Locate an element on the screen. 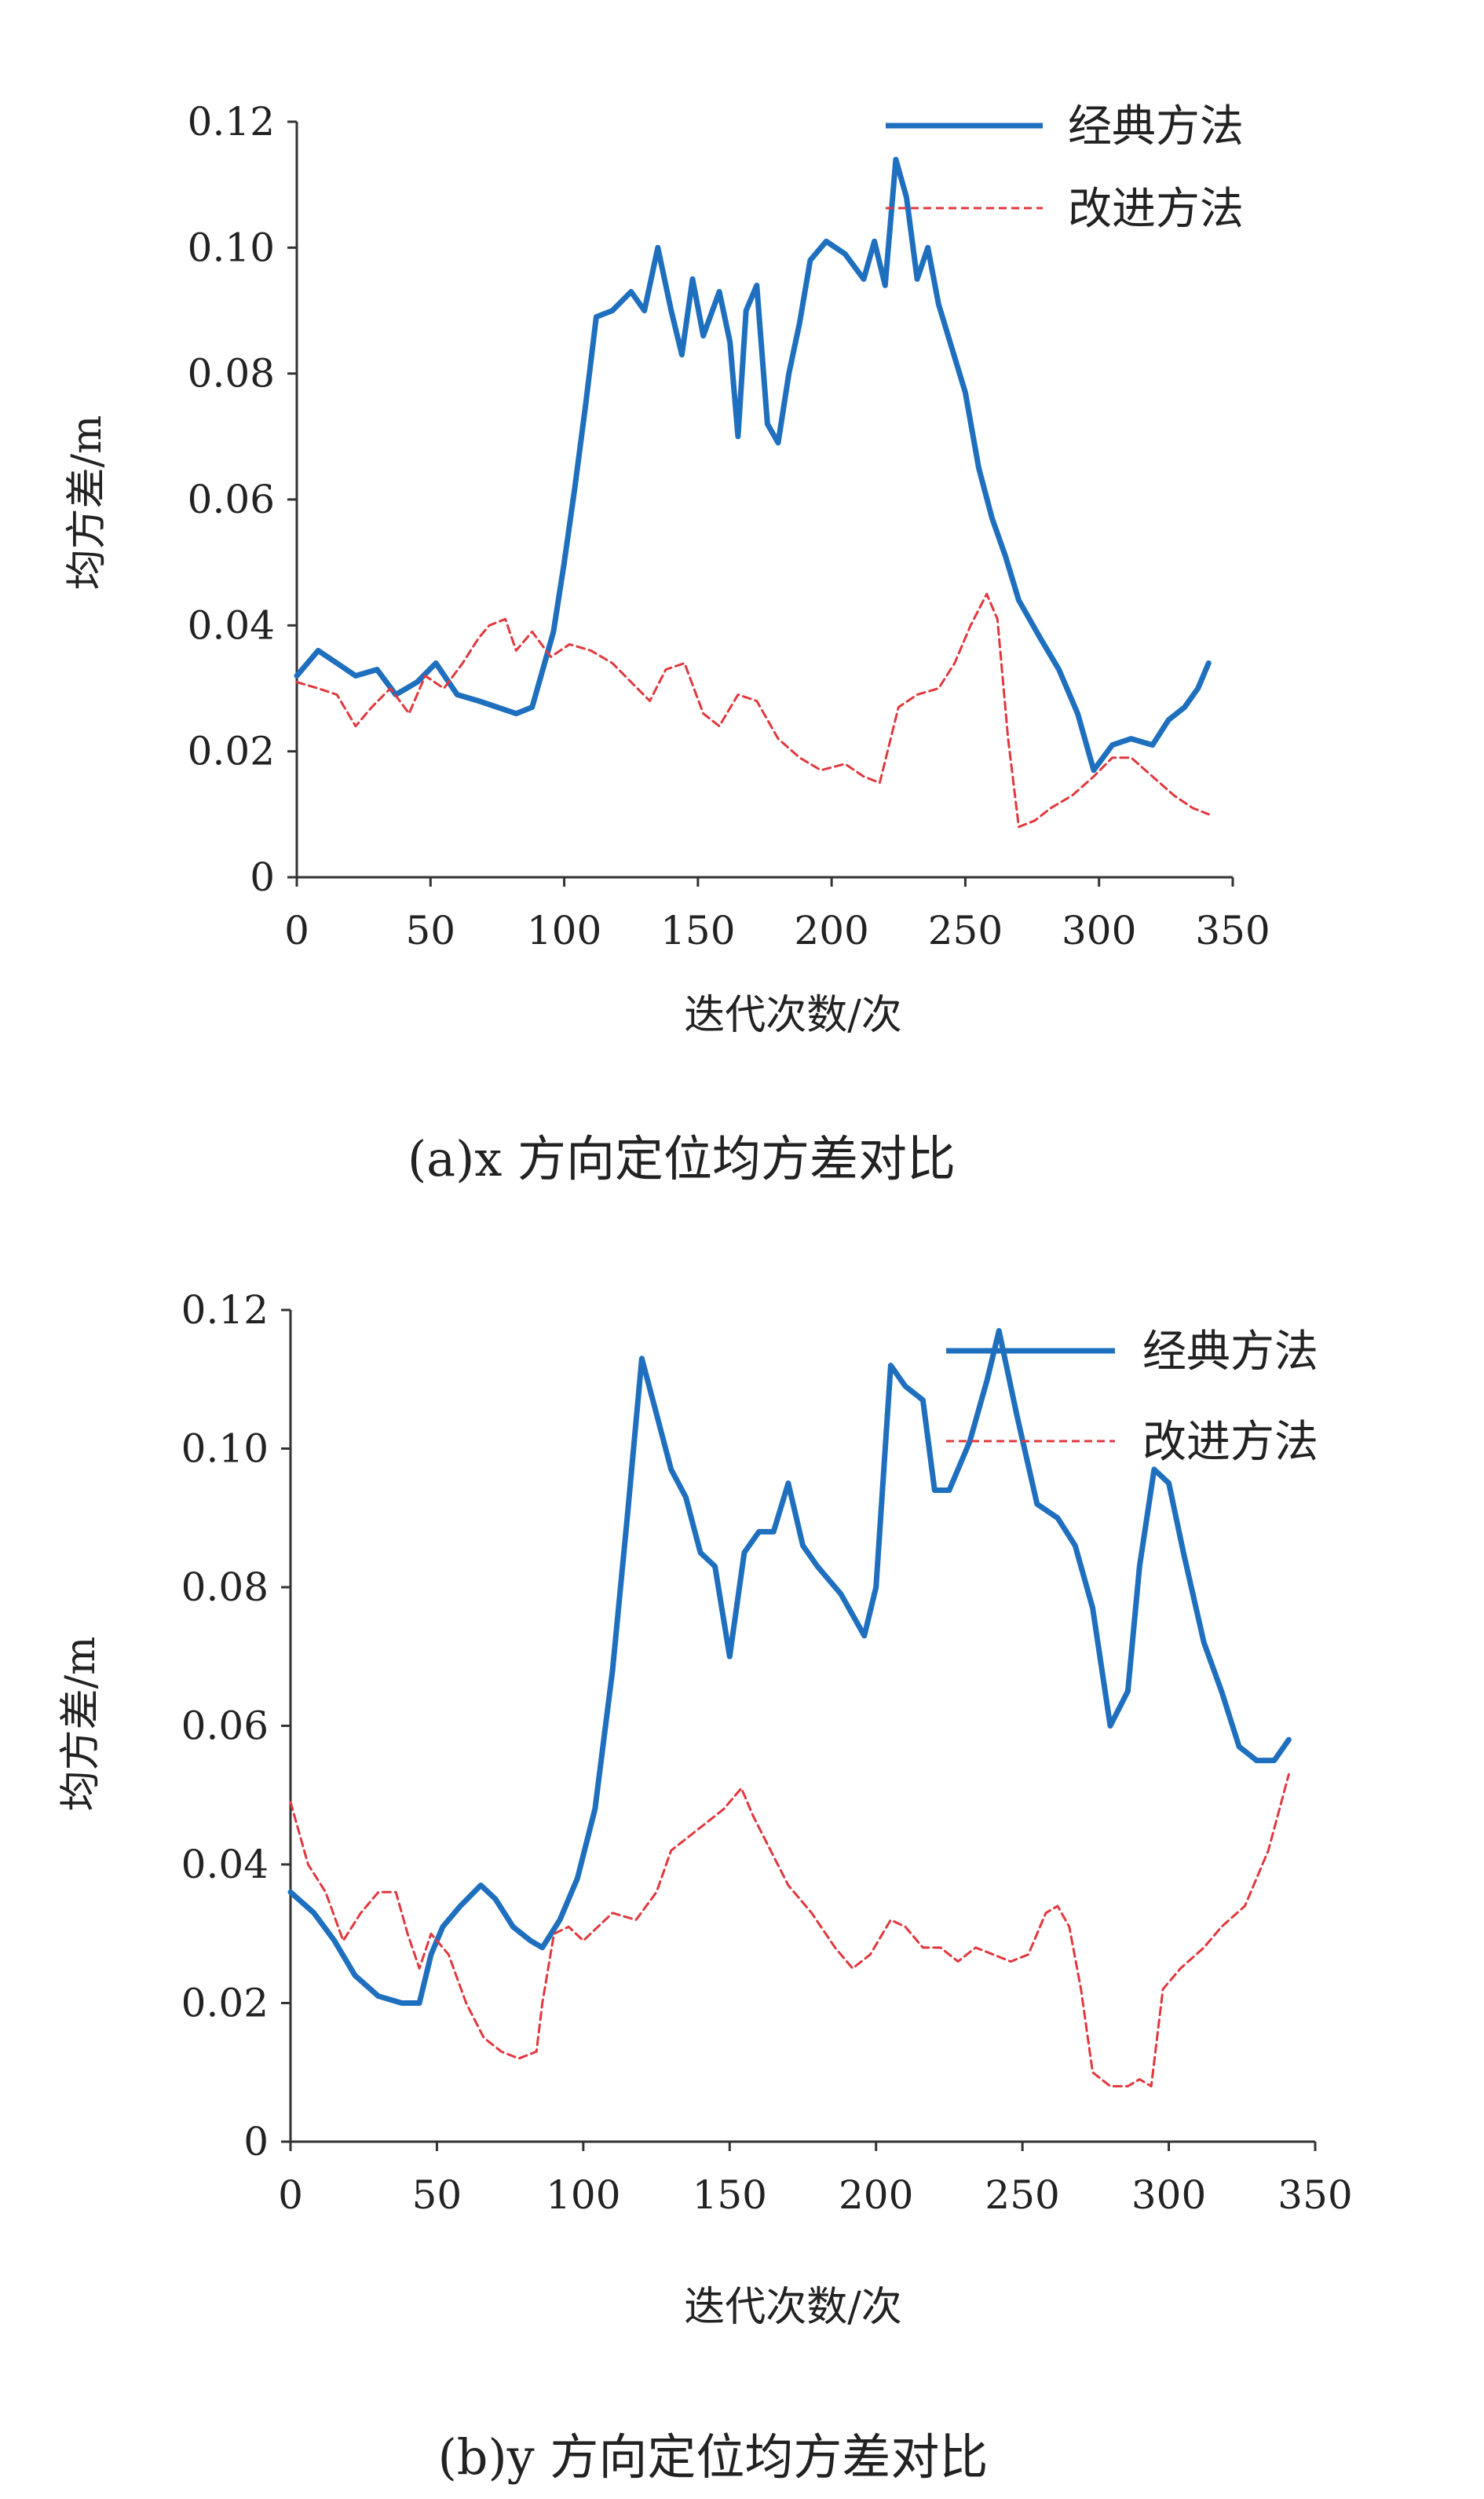 This screenshot has width=1484, height=2499. y-tick-label-b: 0.06 is located at coordinates (225, 1726).